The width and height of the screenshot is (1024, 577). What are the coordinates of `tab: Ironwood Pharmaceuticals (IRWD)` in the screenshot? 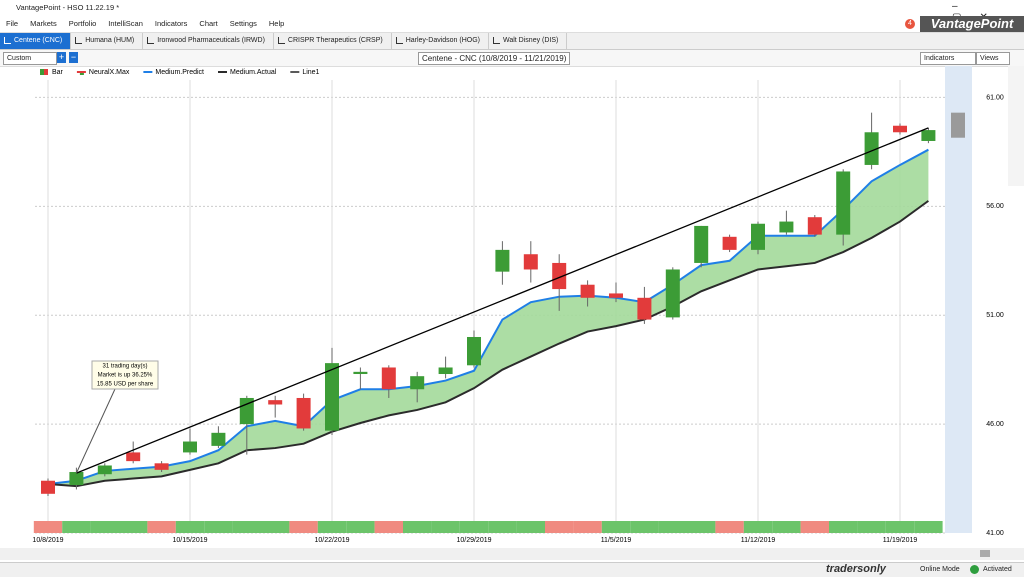 It's located at (208, 41).